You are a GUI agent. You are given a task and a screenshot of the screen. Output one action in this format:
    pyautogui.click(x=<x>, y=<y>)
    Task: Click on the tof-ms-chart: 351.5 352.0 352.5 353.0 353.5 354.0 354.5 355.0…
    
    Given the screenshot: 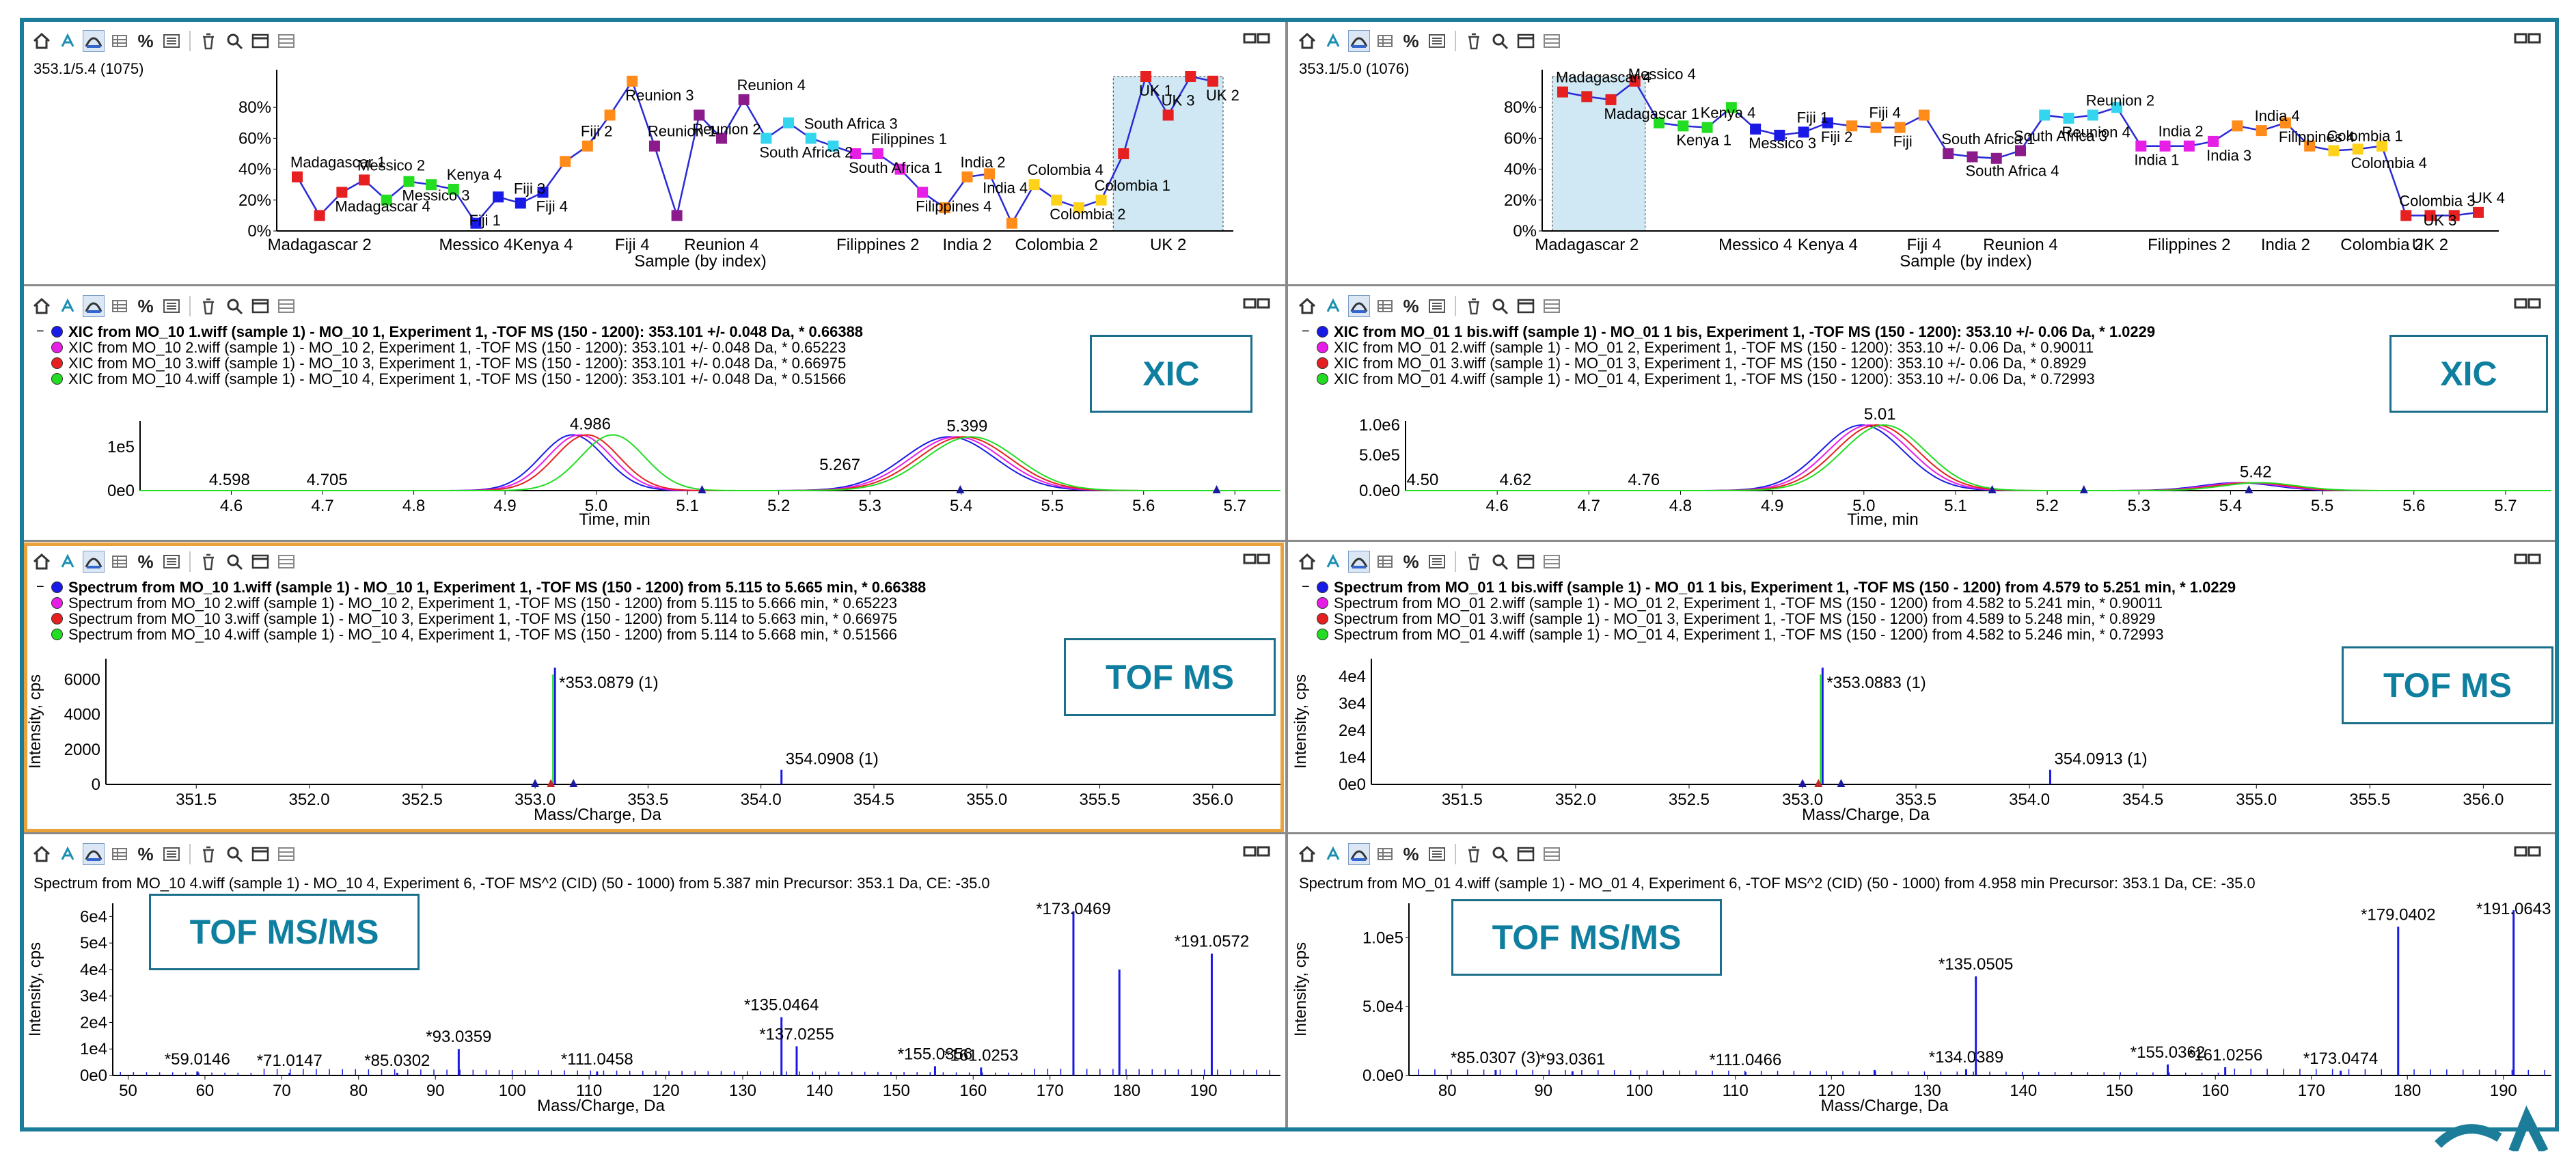 What is the action you would take?
    pyautogui.click(x=1922, y=687)
    